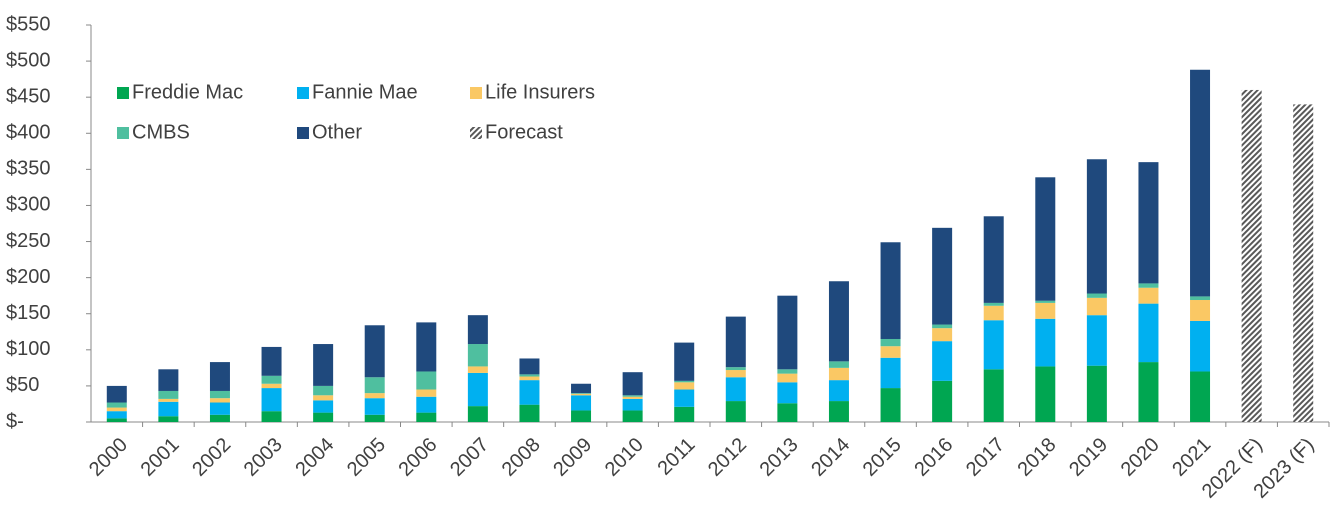 This screenshot has height=516, width=1334. I want to click on x-tick-label: 2001, so click(160, 457).